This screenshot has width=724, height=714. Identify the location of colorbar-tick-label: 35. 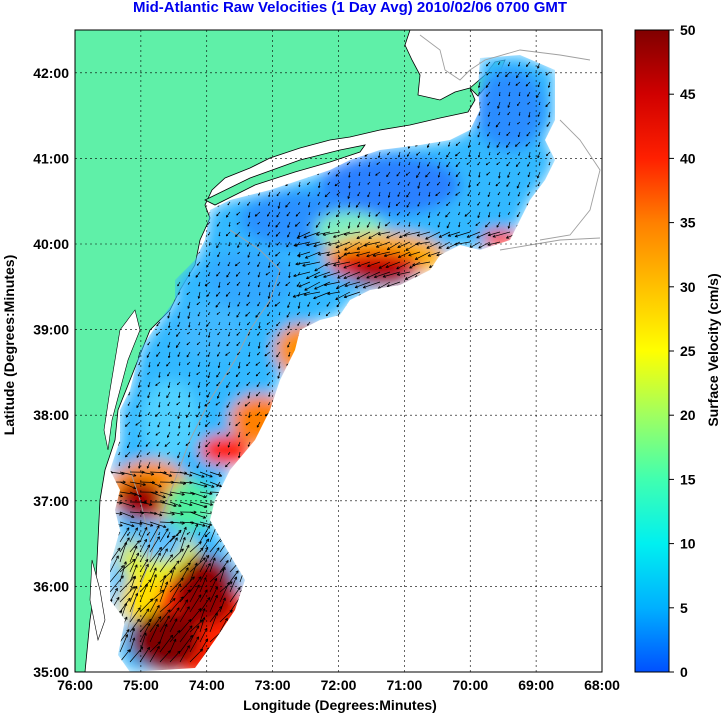
(688, 223).